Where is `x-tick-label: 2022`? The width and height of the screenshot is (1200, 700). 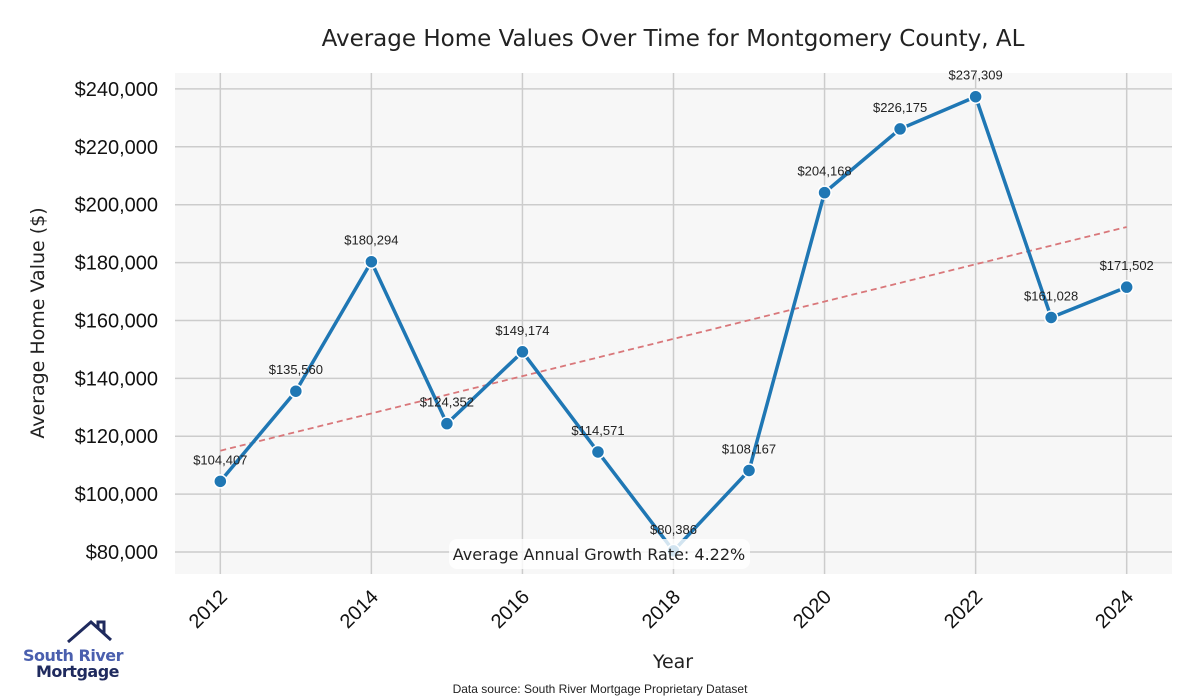 x-tick-label: 2022 is located at coordinates (963, 609).